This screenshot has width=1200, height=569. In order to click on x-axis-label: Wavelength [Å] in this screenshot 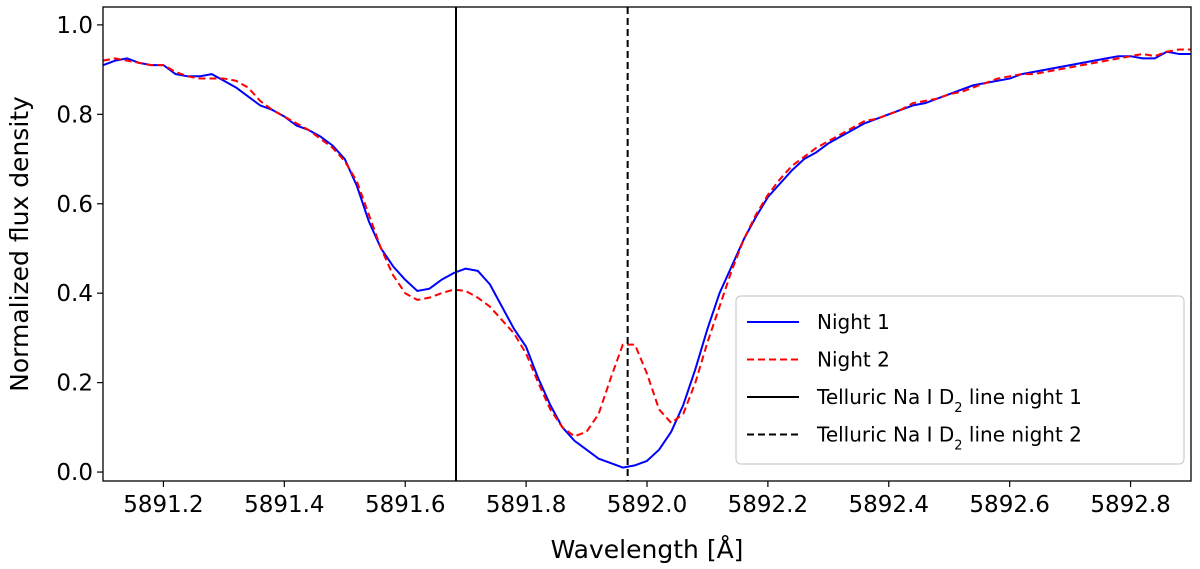, I will do `click(647, 549)`.